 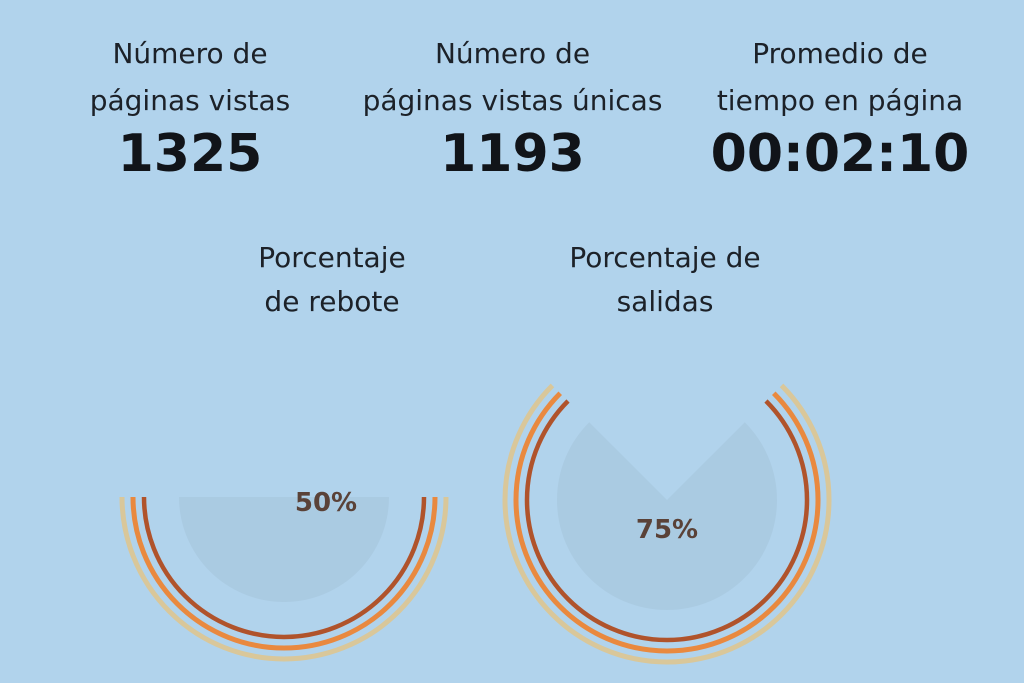 I want to click on gauge-label-line2: de rebote, so click(x=332, y=301).